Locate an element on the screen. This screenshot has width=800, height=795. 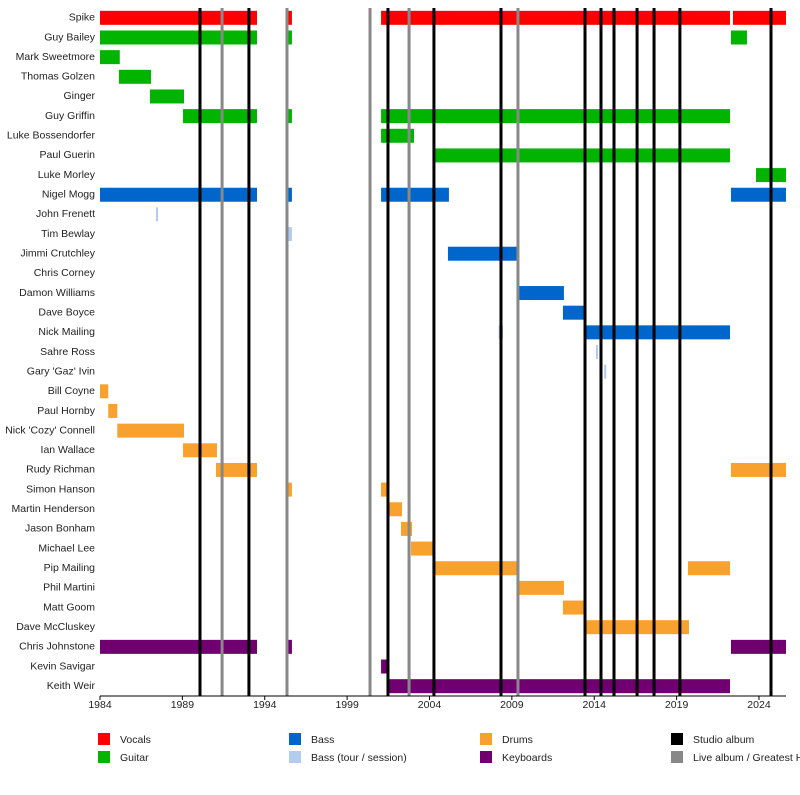
member-label: Jason Bonham is located at coordinates (60, 529).